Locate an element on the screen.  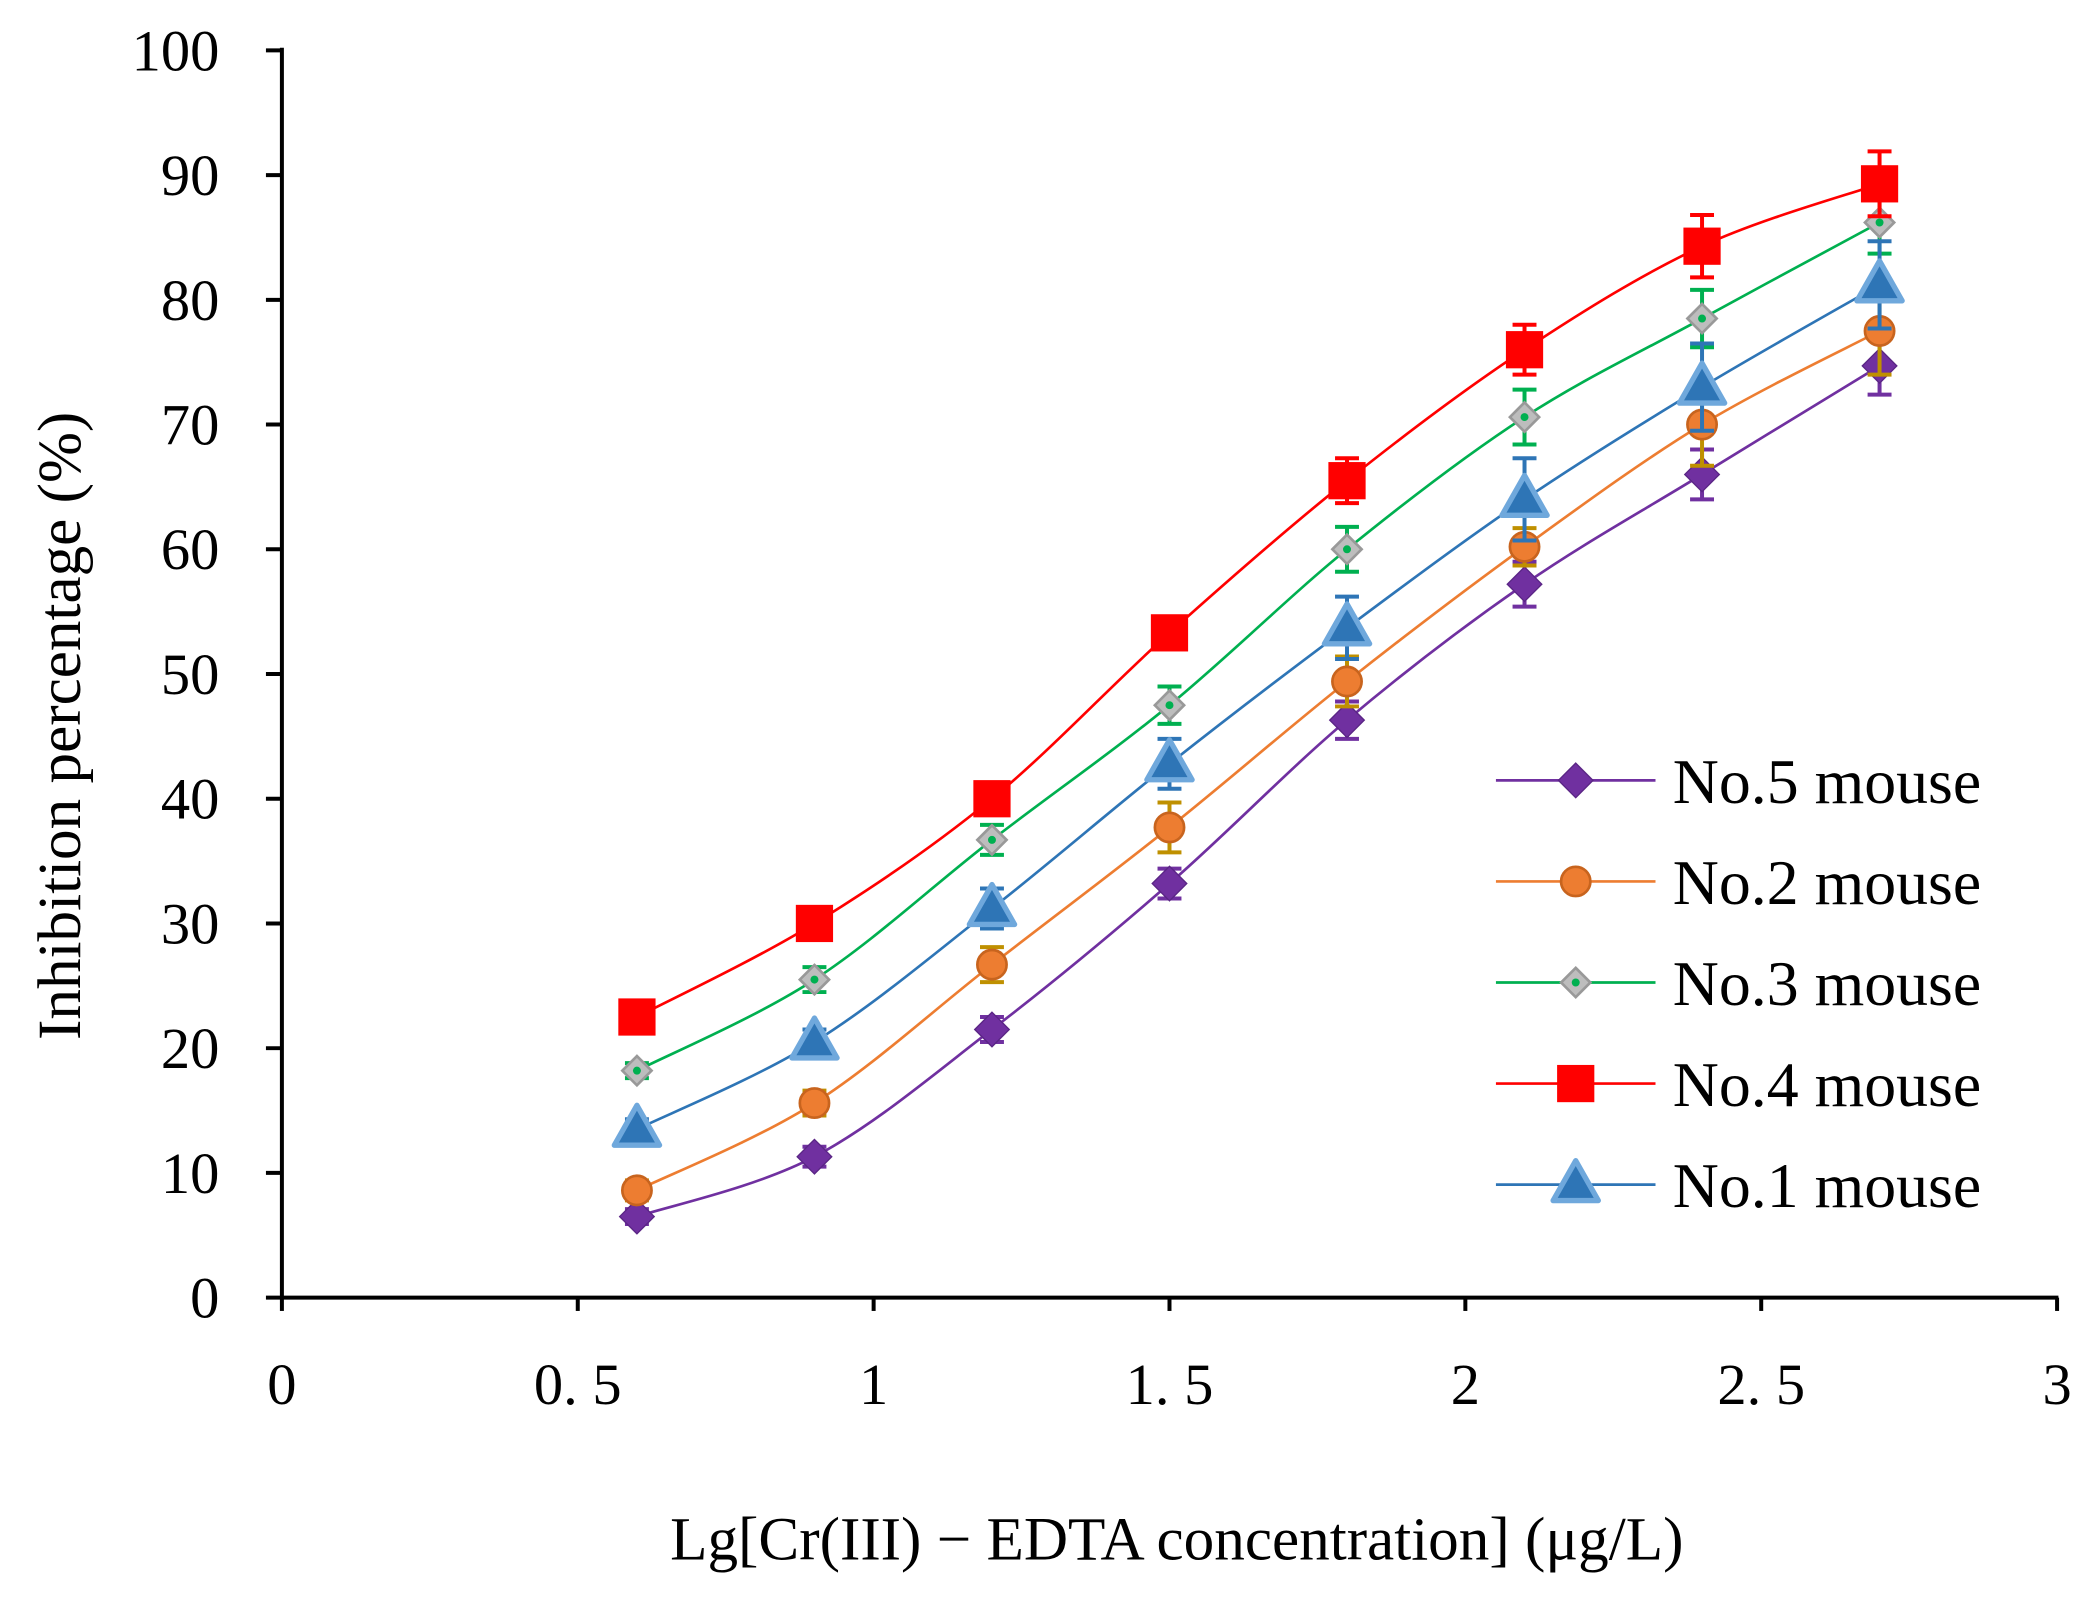
legend-item: No.2 mouse is located at coordinates (1738, 882).